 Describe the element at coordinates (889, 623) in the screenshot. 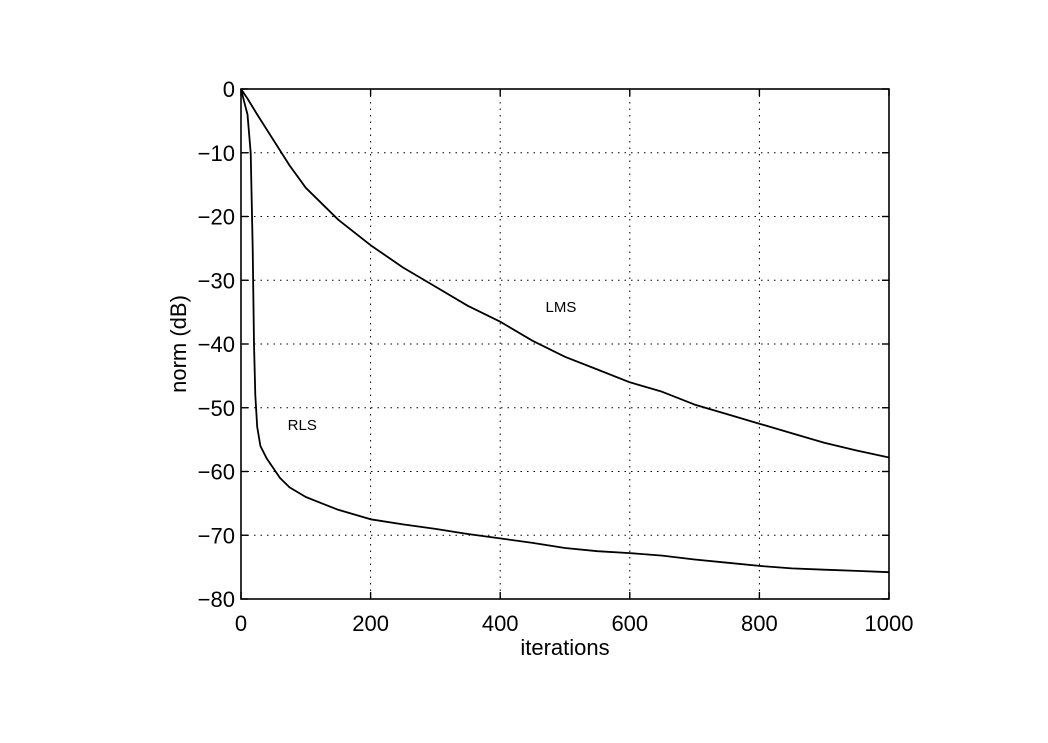

I see `x-tick-label: 1000` at that location.